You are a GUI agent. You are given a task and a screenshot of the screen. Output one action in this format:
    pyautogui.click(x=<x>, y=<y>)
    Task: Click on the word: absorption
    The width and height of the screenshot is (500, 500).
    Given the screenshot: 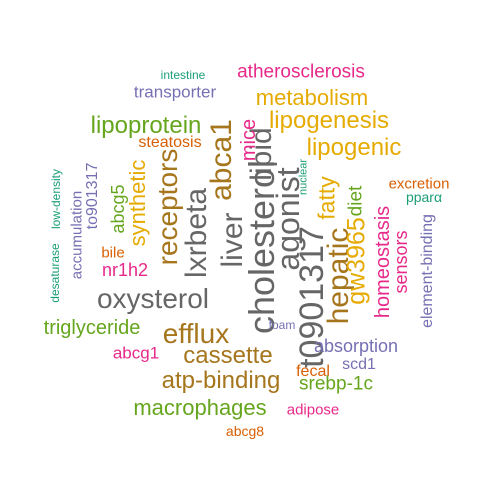 What is the action you would take?
    pyautogui.click(x=356, y=346)
    